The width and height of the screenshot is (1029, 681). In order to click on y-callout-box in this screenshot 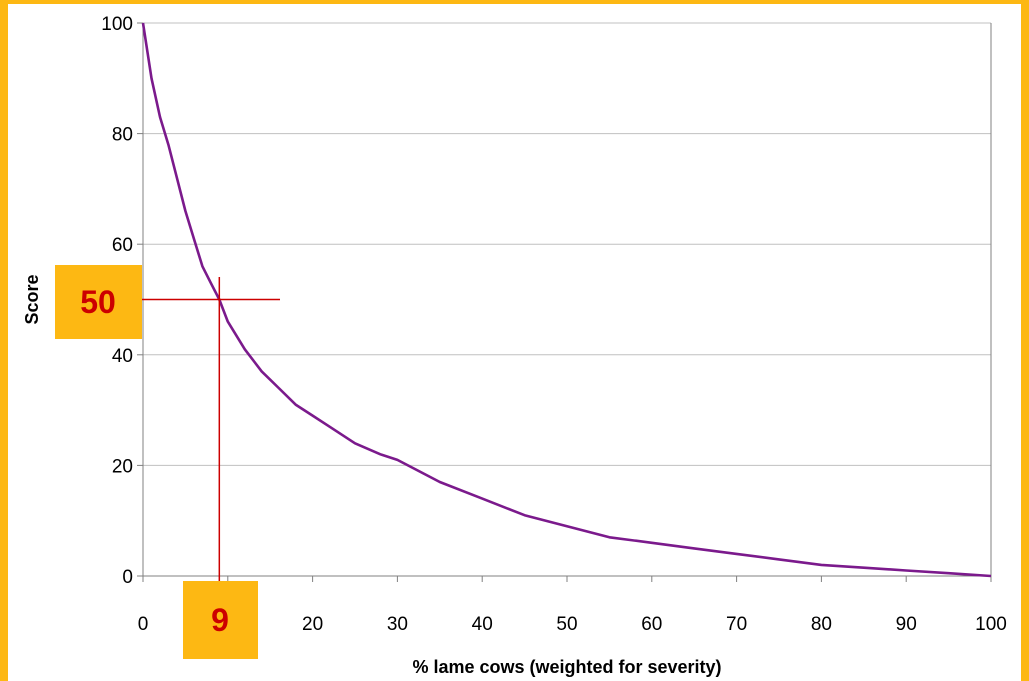, I will do `click(98, 302)`.